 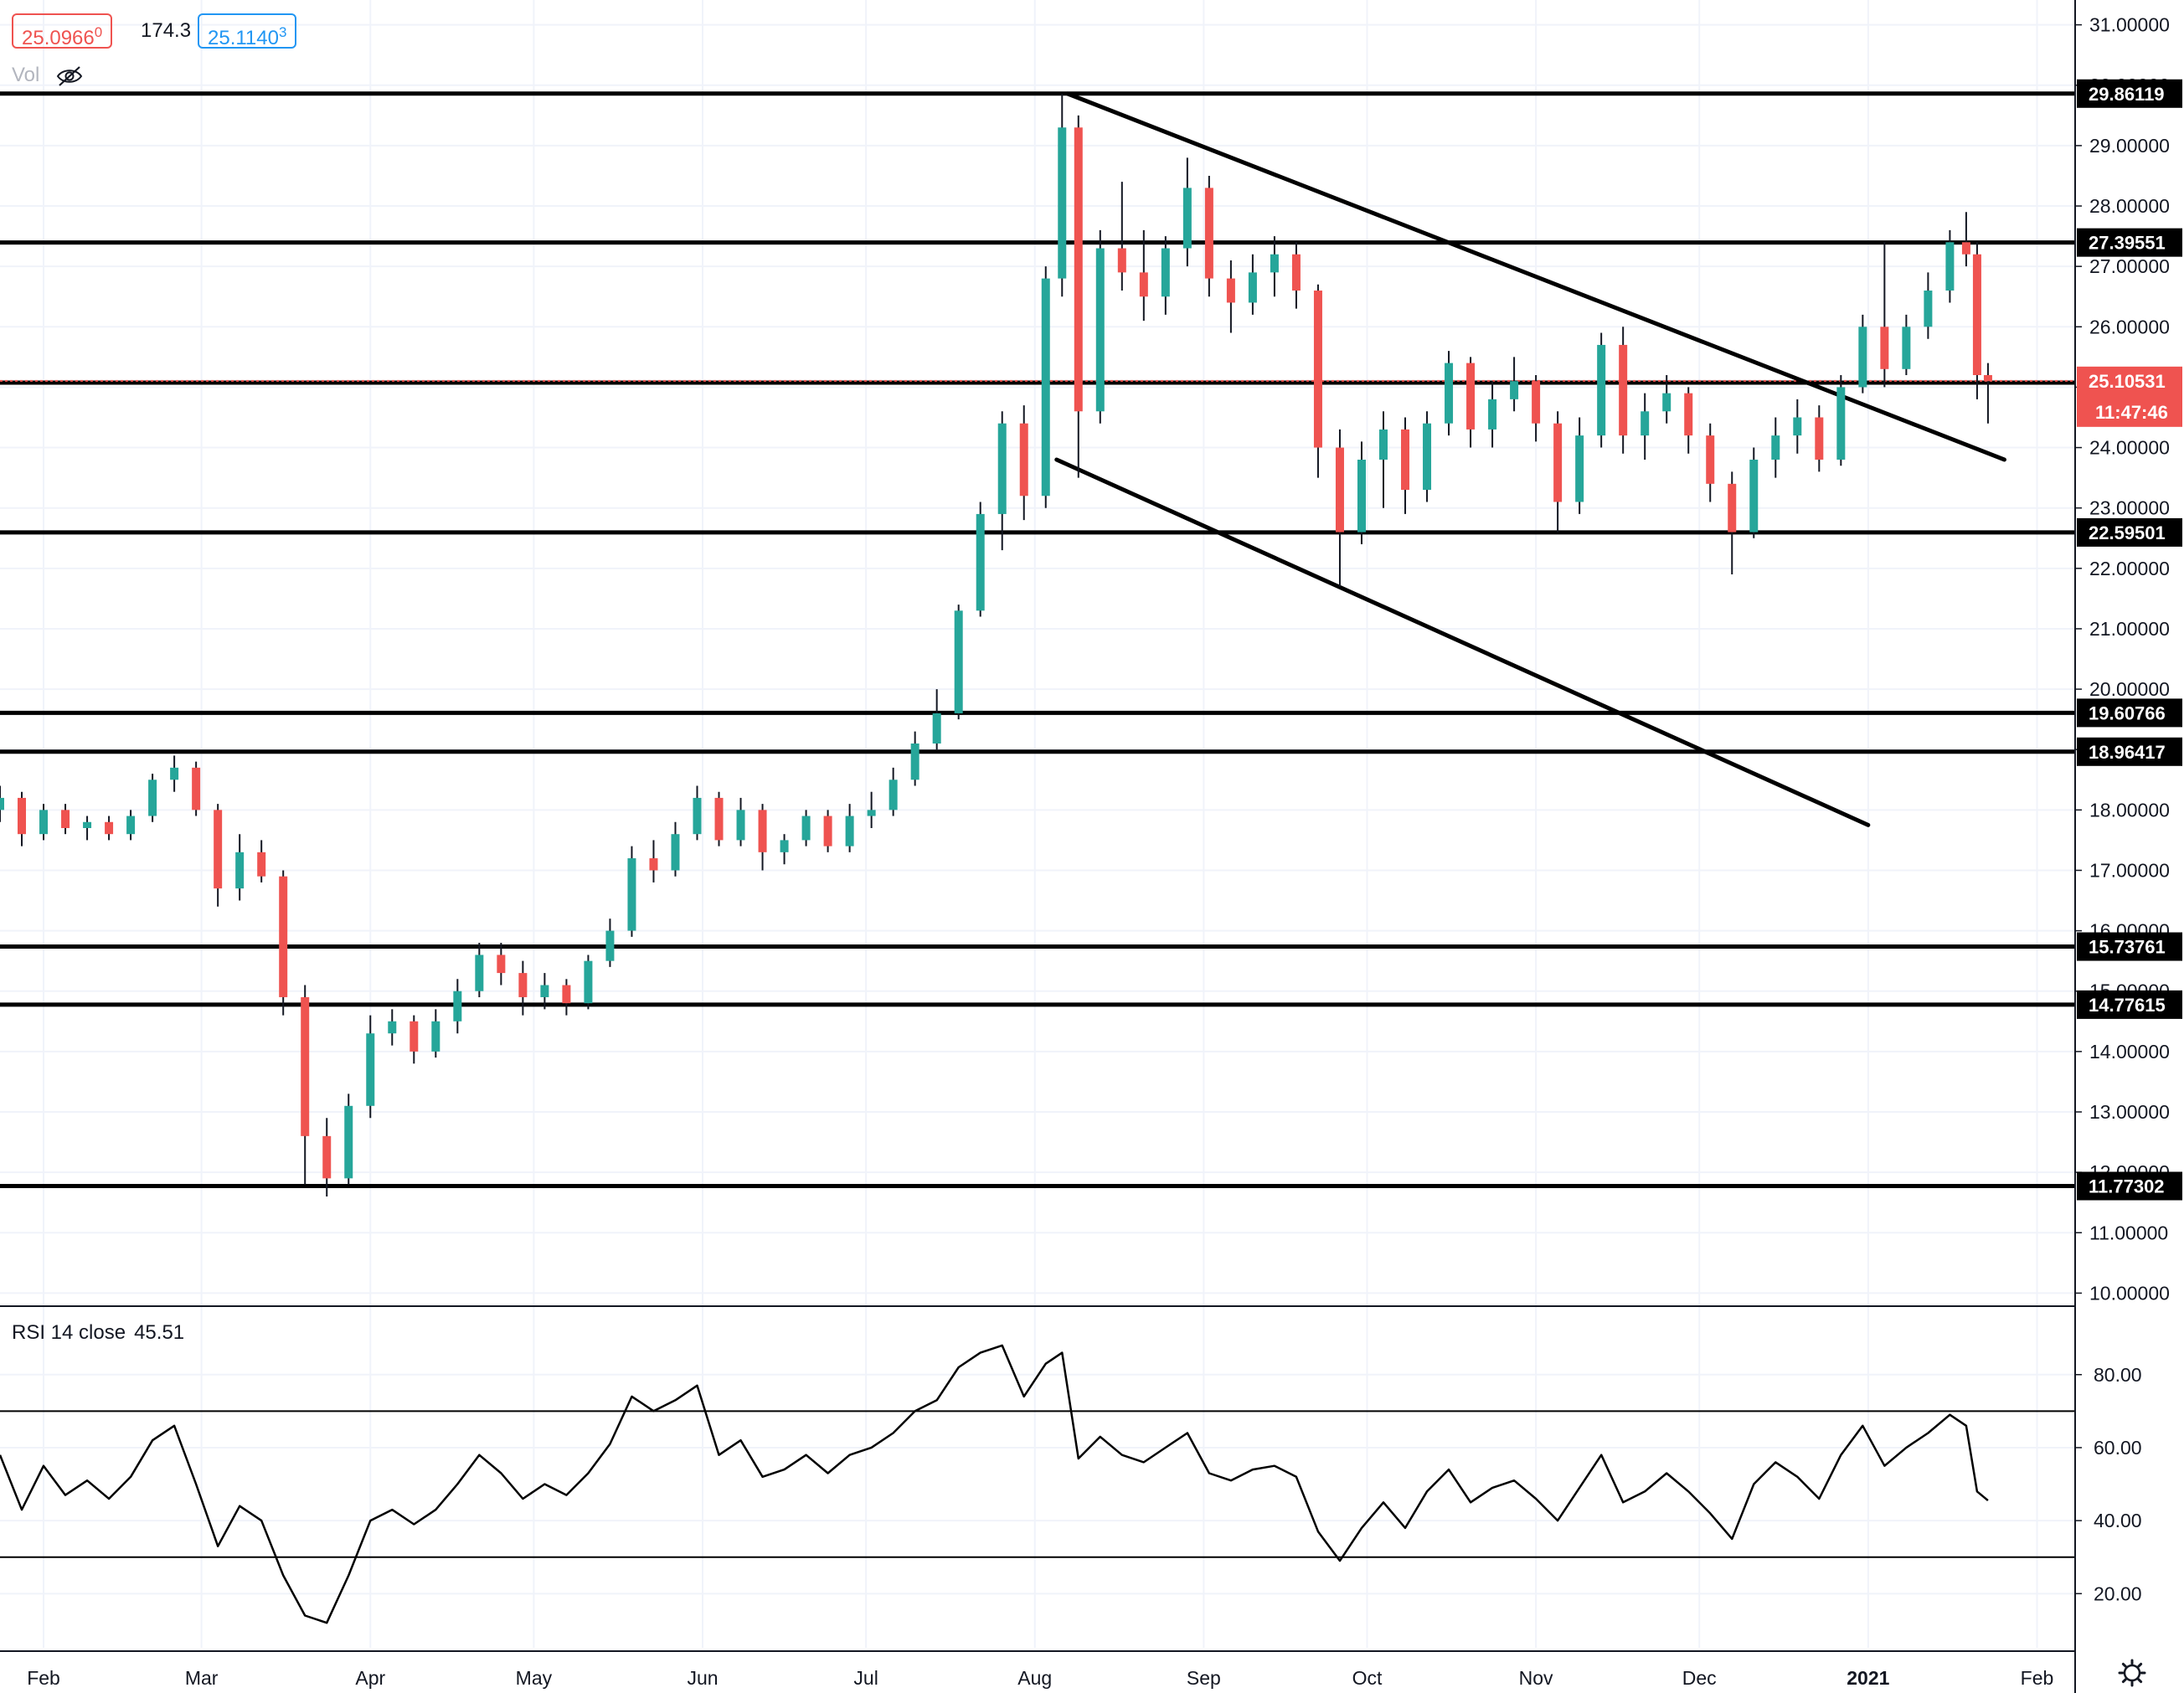 I want to click on x-tick-label: Oct, so click(x=1367, y=1678).